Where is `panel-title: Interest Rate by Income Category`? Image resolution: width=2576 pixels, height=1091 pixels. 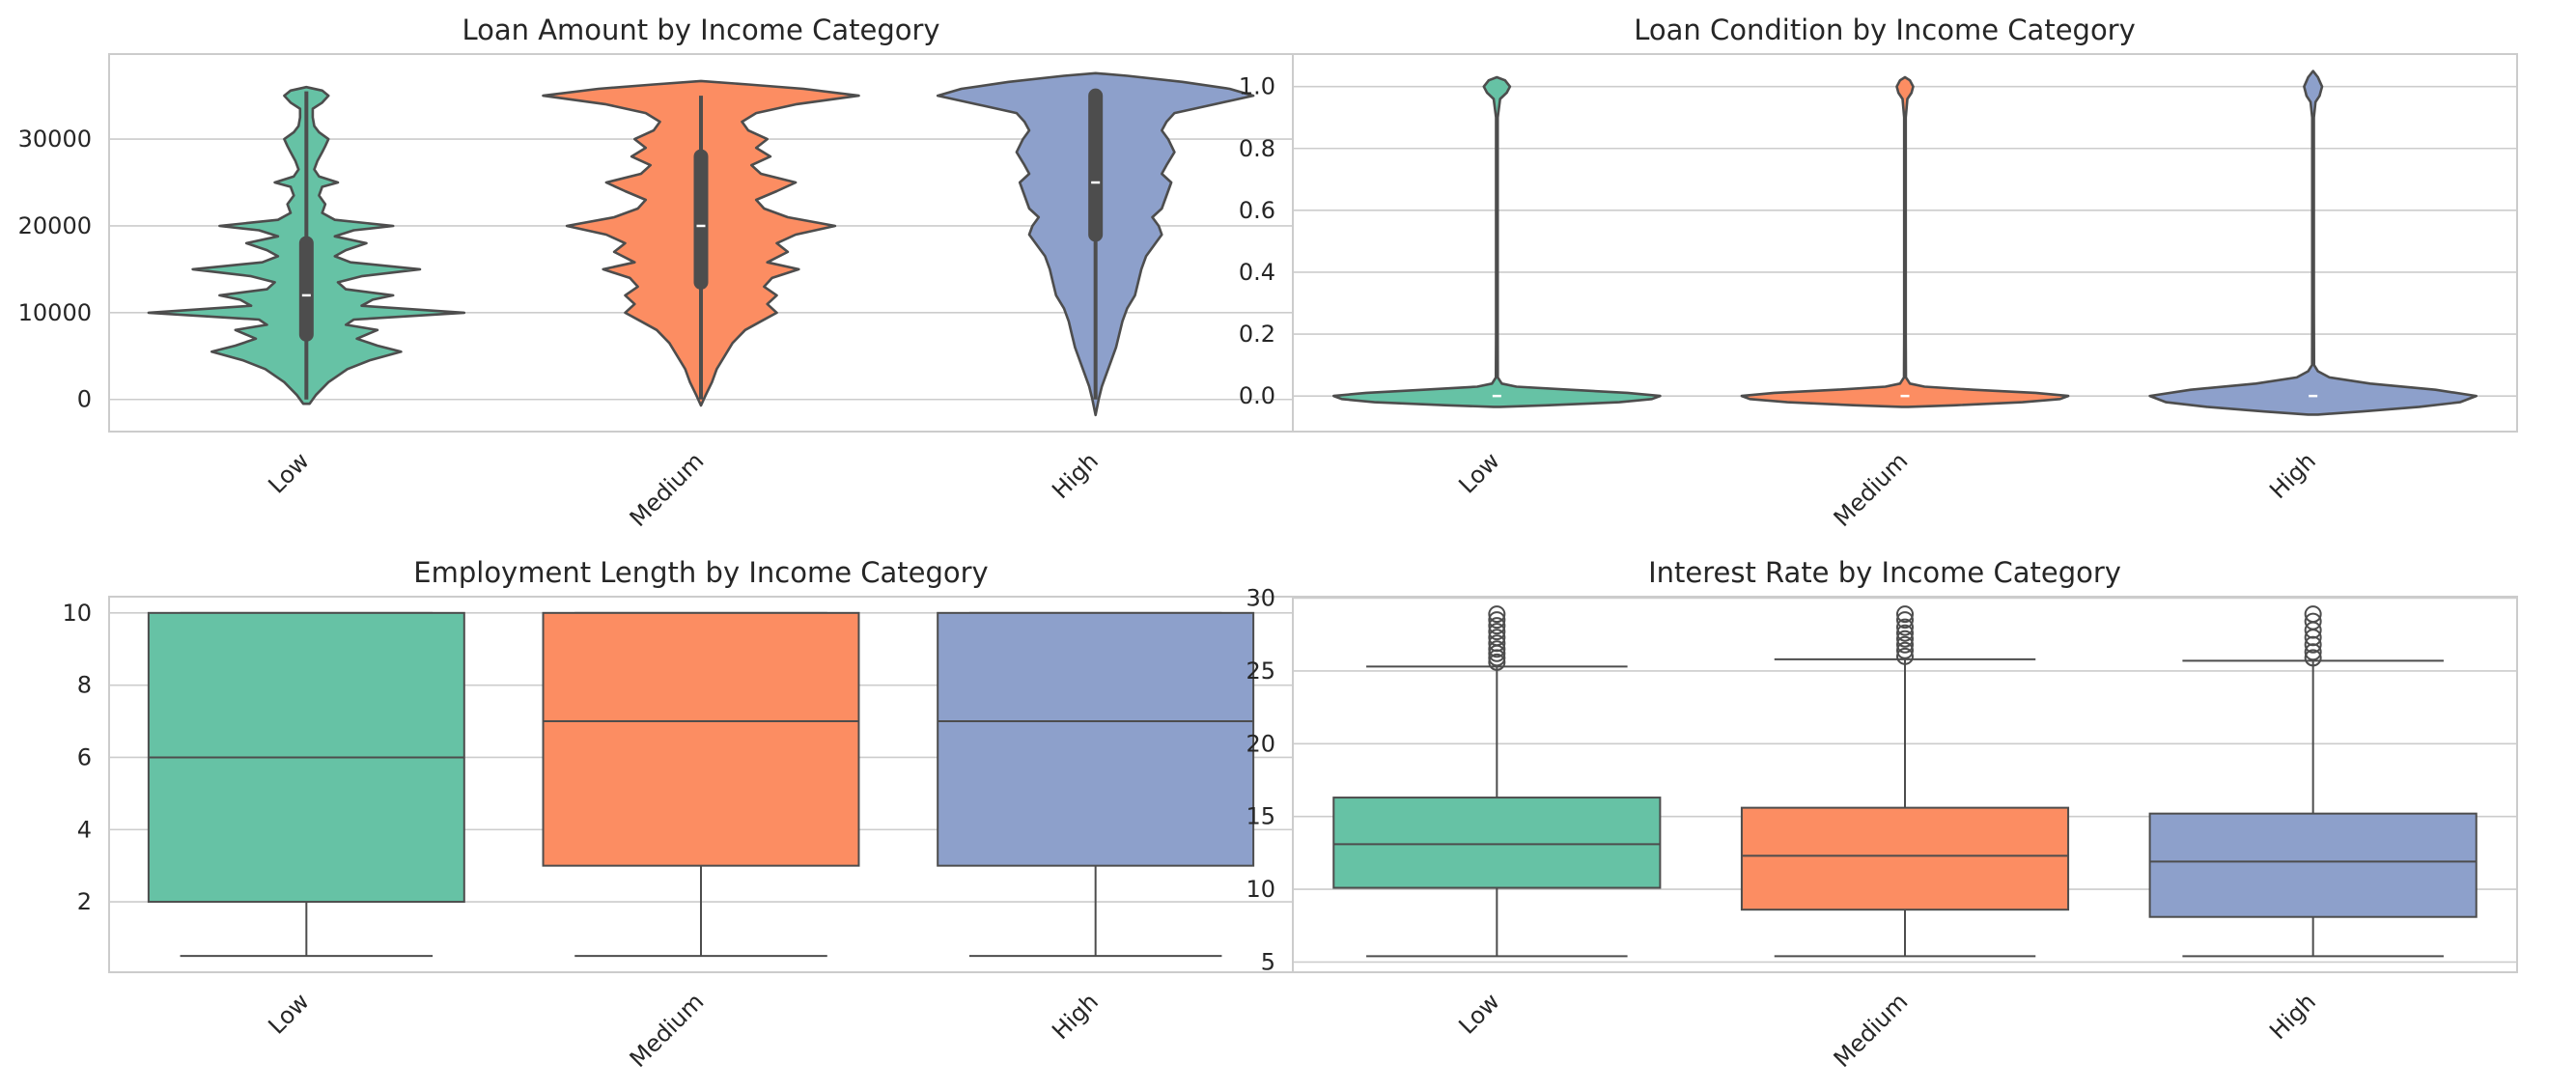 panel-title: Interest Rate by Income Category is located at coordinates (1885, 572).